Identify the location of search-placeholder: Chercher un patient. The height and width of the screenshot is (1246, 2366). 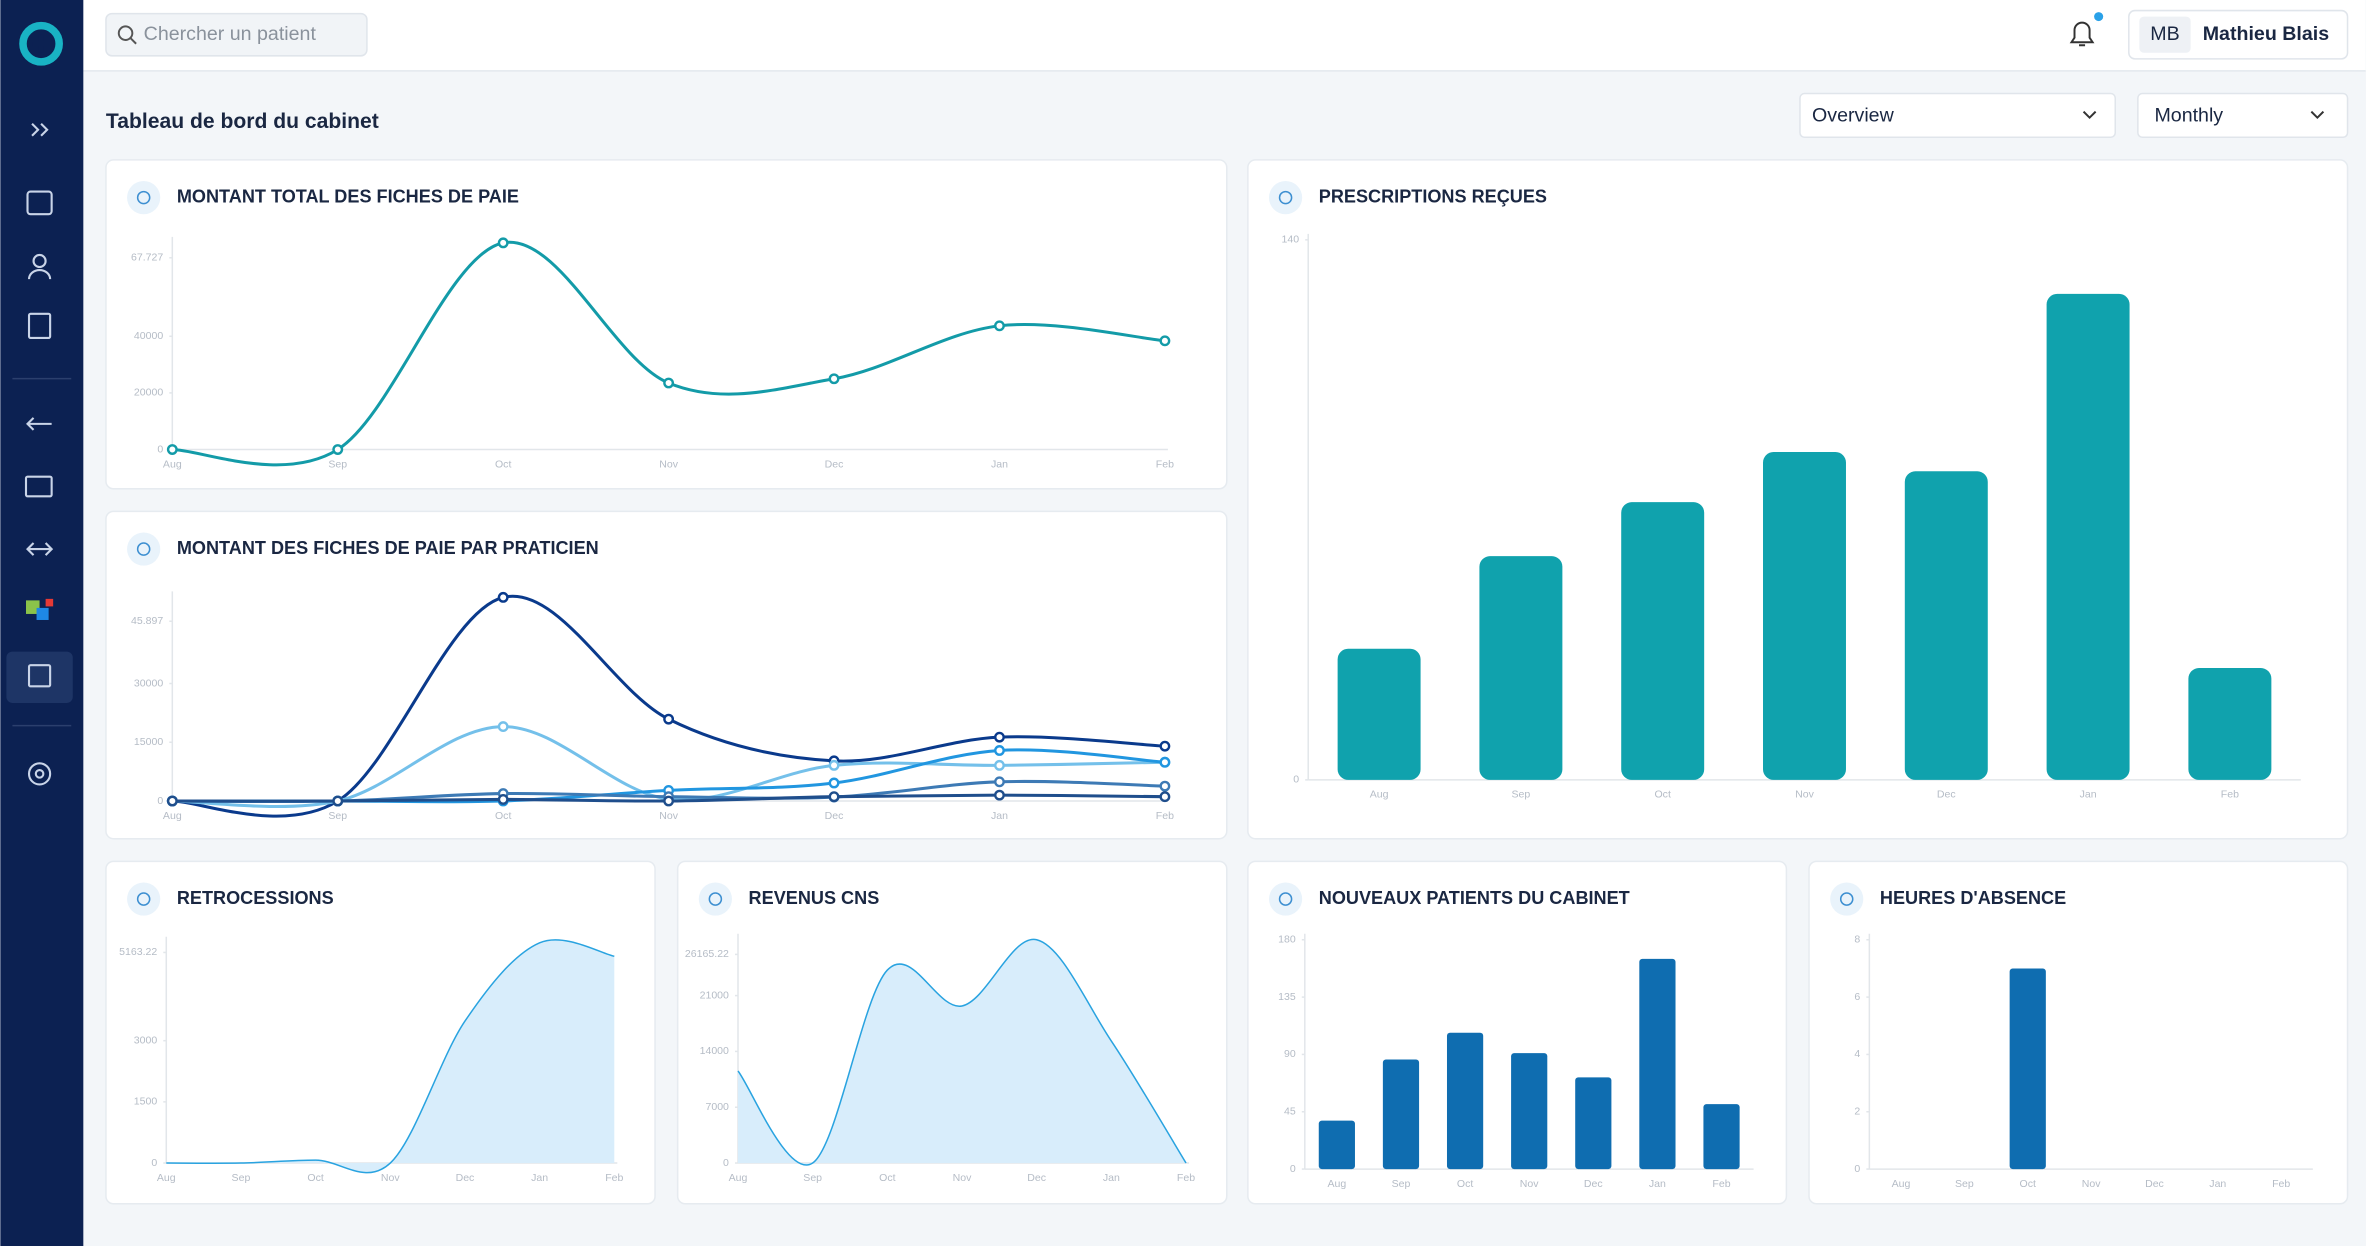
(230, 34).